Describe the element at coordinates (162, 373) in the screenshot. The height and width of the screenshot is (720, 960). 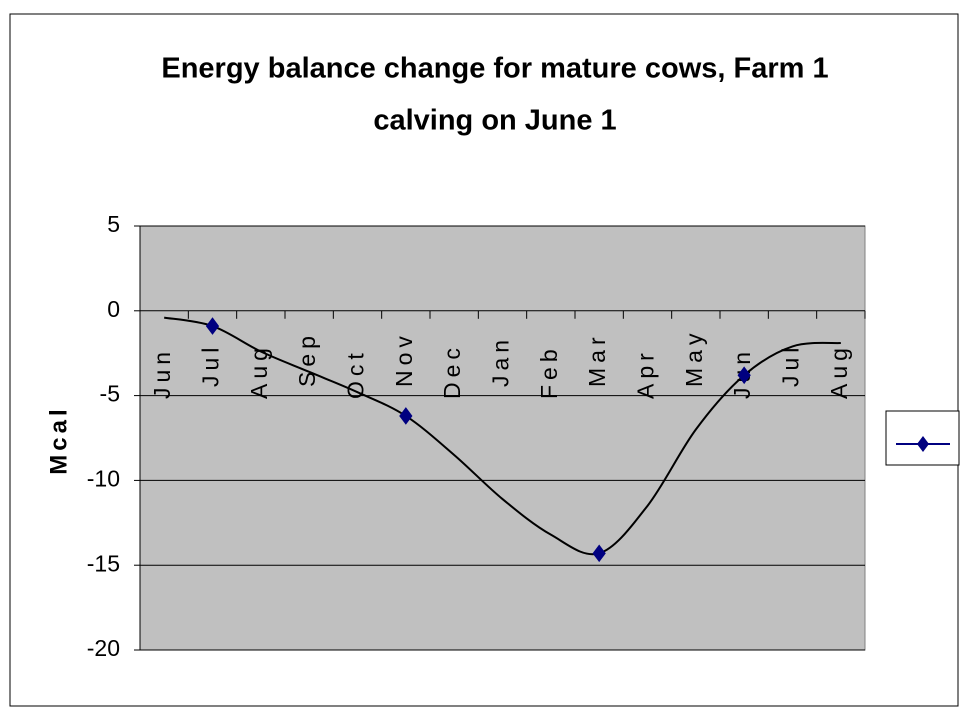
I see `x-tick-label: Jun` at that location.